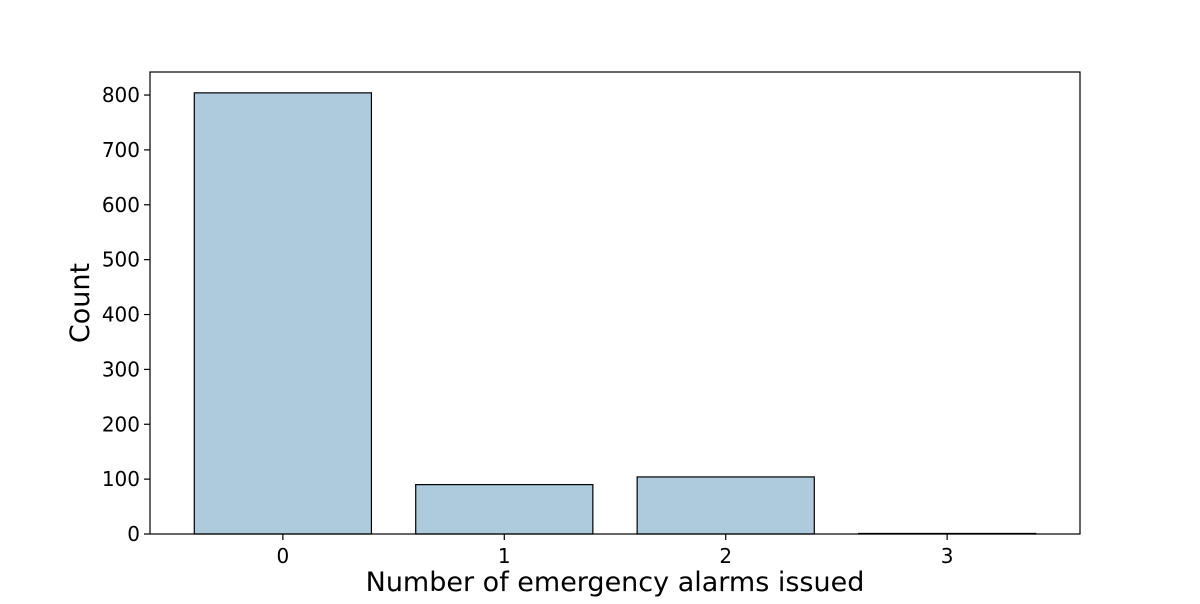 Image resolution: width=1200 pixels, height=604 pixels. Describe the element at coordinates (121, 369) in the screenshot. I see `y-tick-label: 300` at that location.